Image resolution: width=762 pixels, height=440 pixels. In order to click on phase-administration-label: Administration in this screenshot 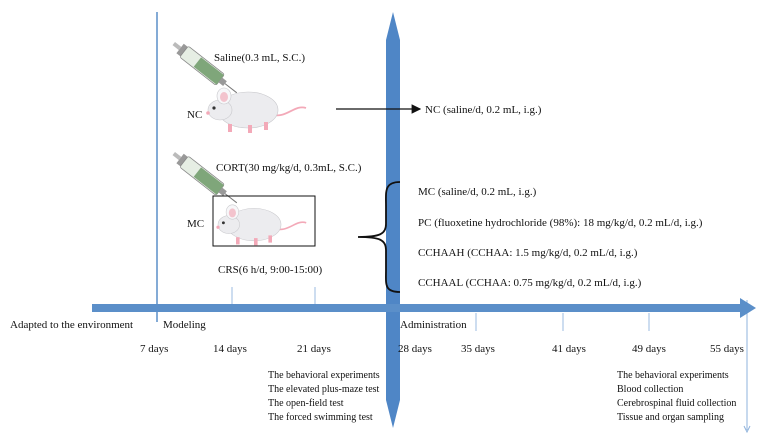, I will do `click(433, 325)`.